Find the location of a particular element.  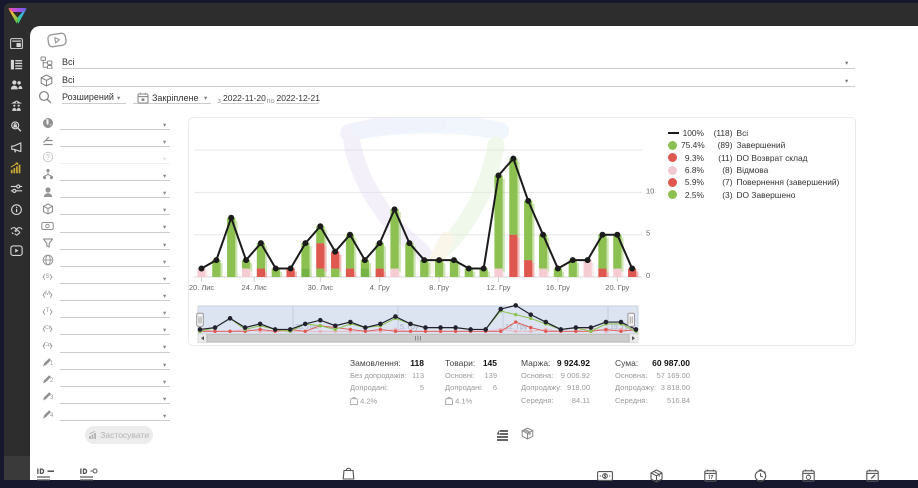

svg-text: 24. Лис is located at coordinates (255, 287).